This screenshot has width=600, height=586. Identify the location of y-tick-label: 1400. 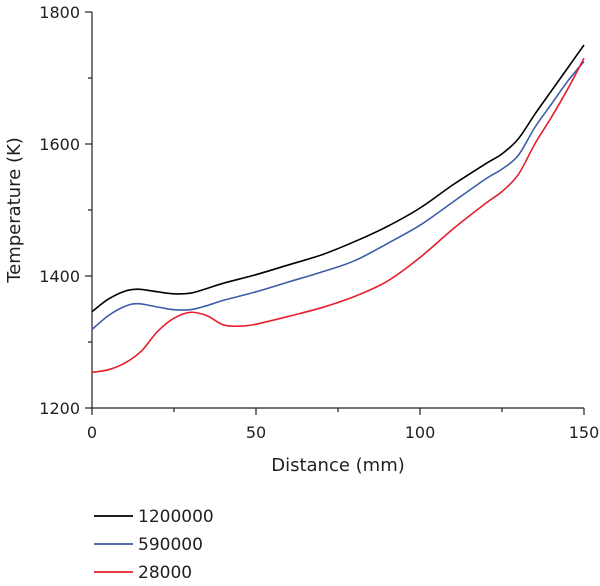
(59, 276).